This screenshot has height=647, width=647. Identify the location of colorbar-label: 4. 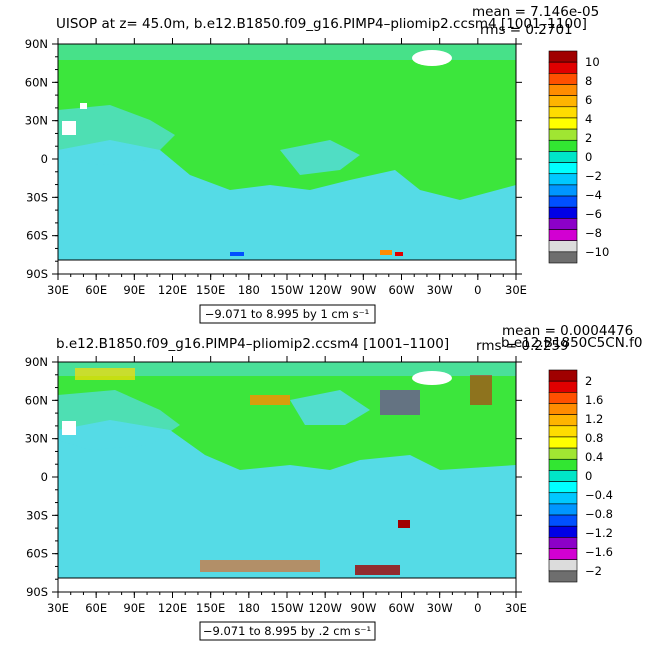
(588, 119).